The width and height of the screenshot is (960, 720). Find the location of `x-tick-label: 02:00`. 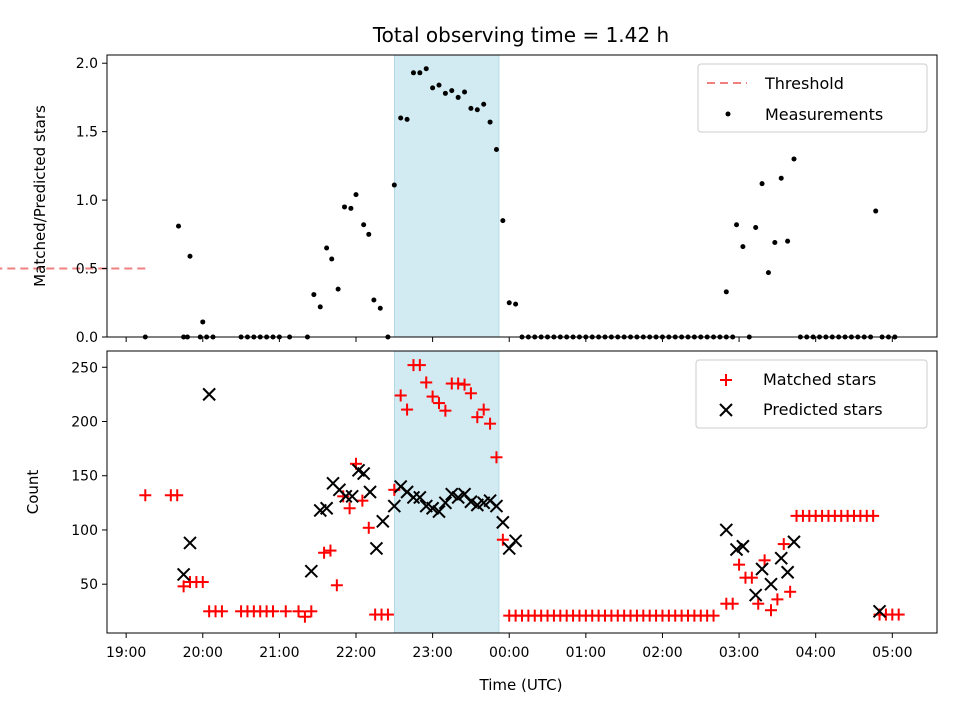

x-tick-label: 02:00 is located at coordinates (662, 653).